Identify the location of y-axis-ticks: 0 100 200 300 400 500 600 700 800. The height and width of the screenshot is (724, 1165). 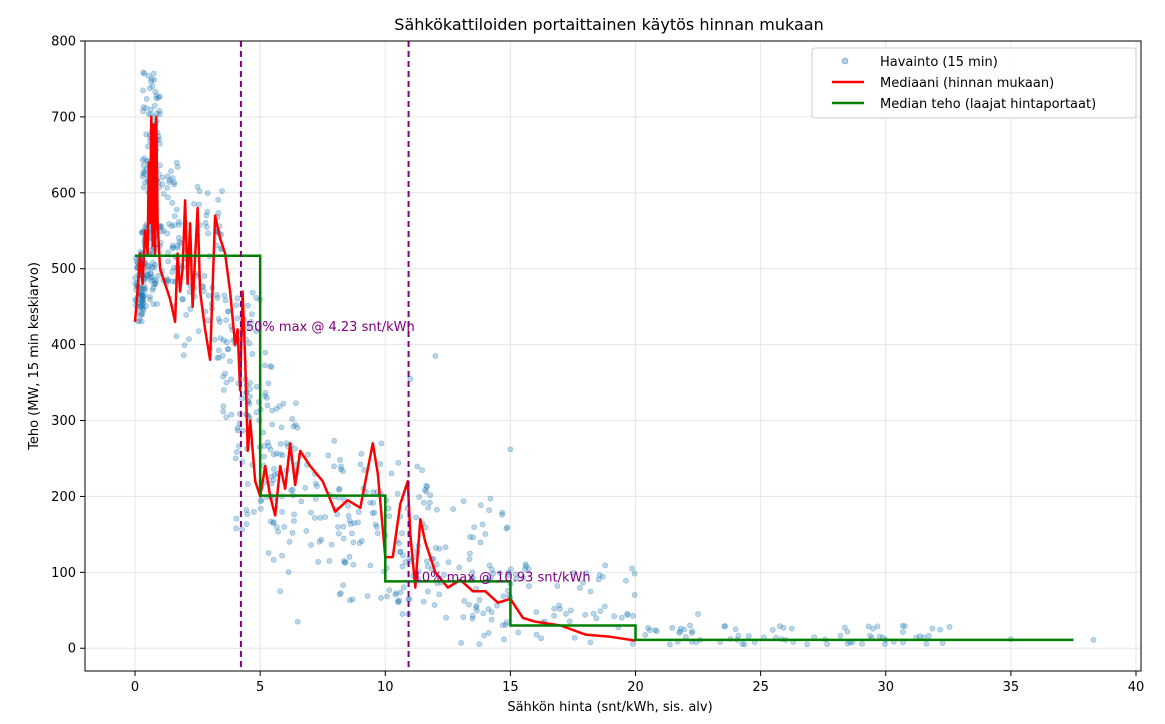
(68, 346).